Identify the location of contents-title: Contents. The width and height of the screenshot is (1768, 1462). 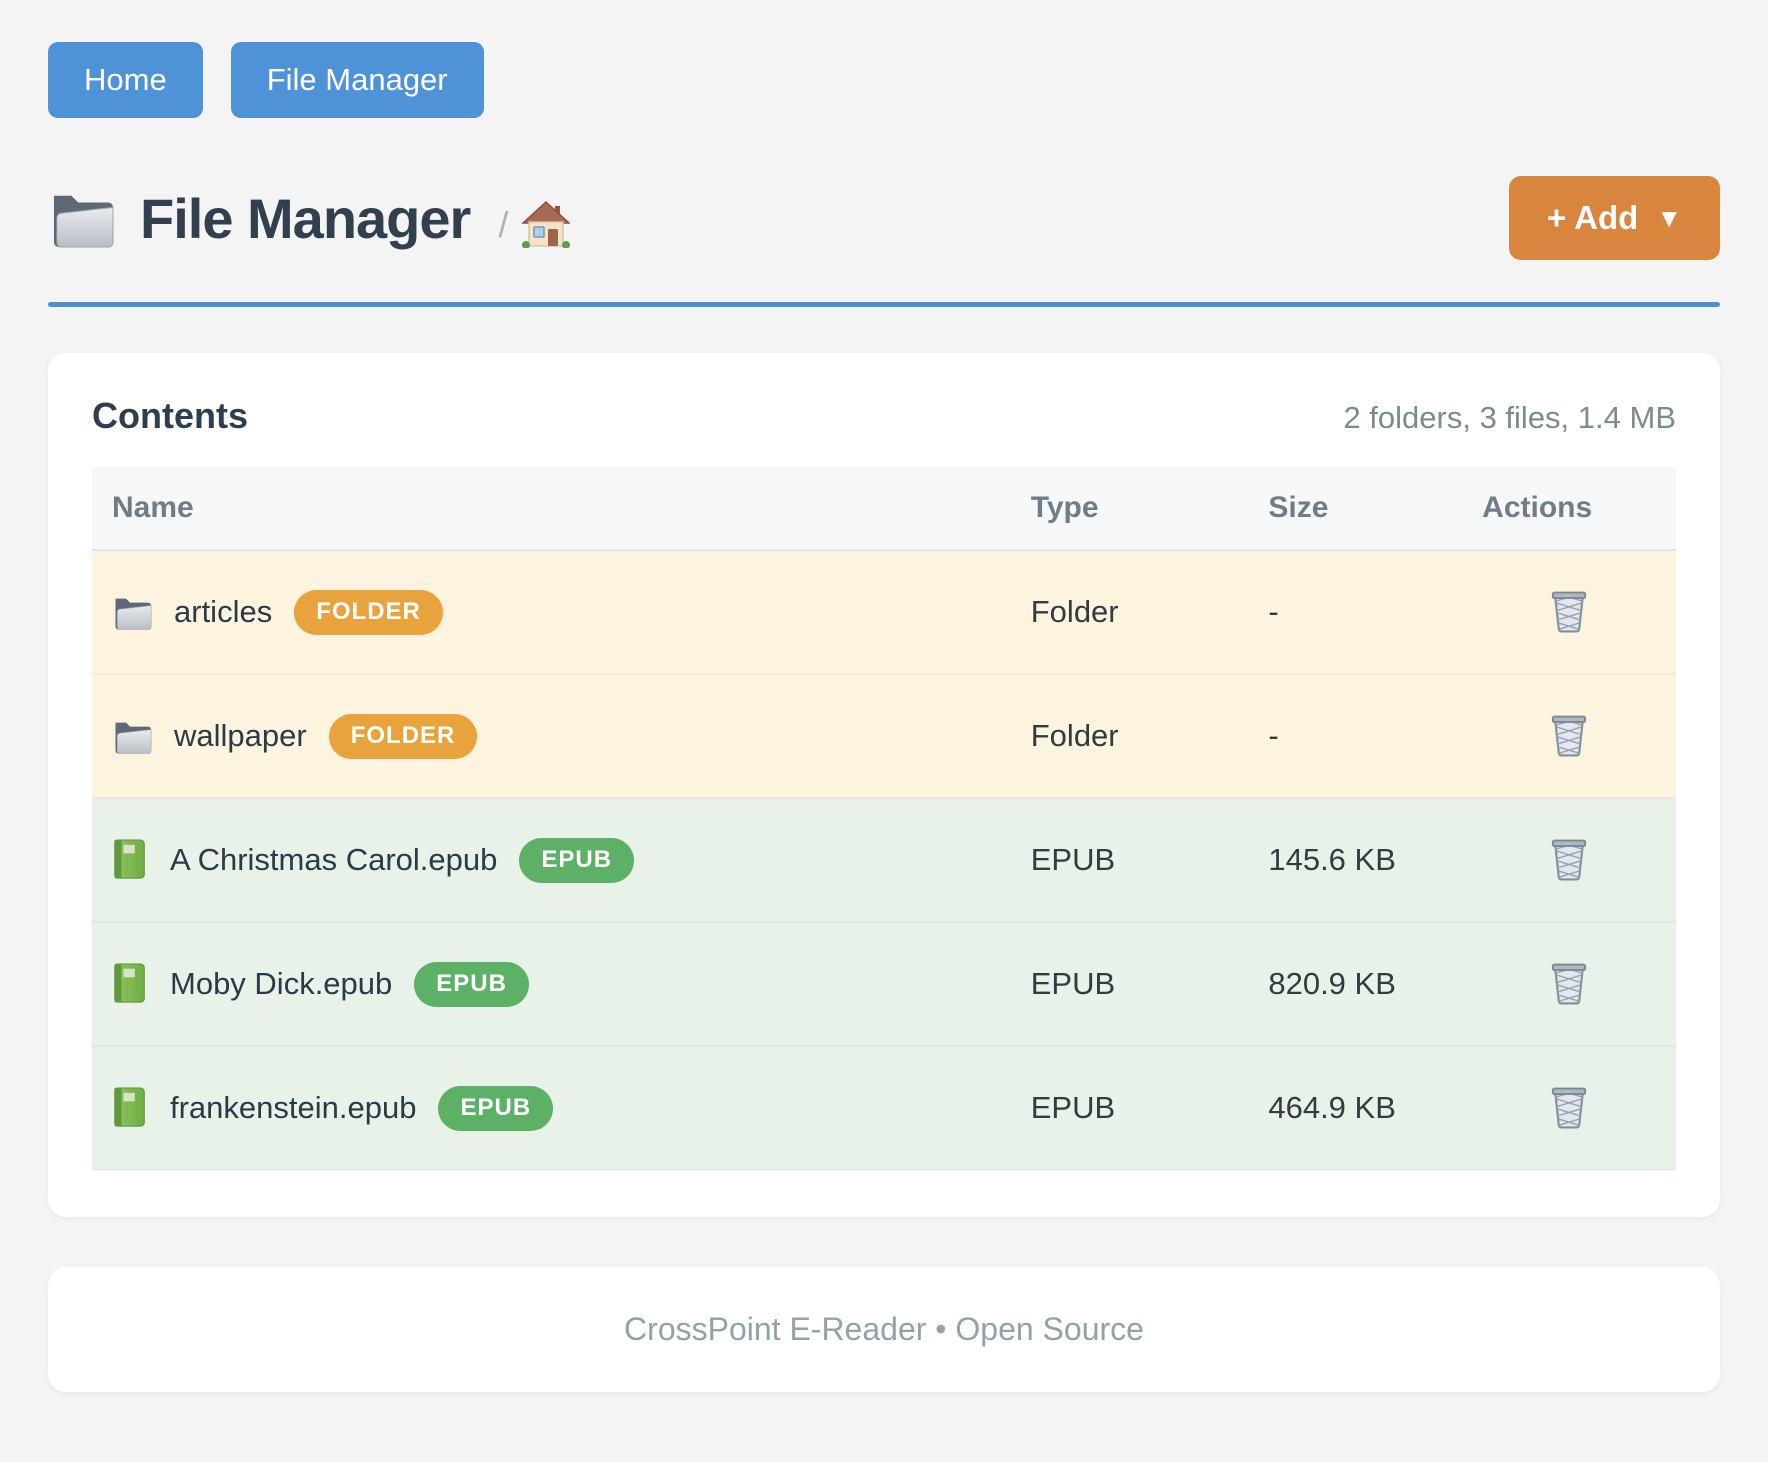
(170, 415).